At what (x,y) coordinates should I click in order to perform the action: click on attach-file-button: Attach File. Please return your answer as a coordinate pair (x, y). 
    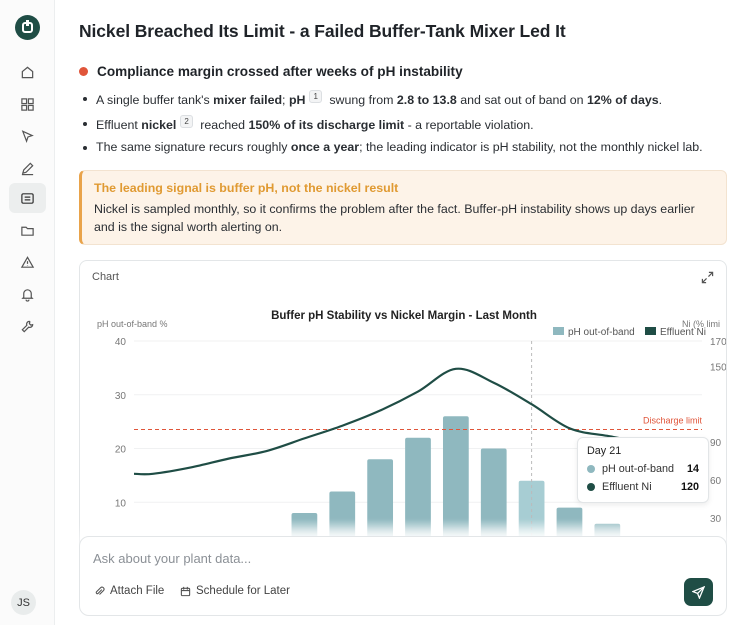
    Looking at the image, I should click on (129, 591).